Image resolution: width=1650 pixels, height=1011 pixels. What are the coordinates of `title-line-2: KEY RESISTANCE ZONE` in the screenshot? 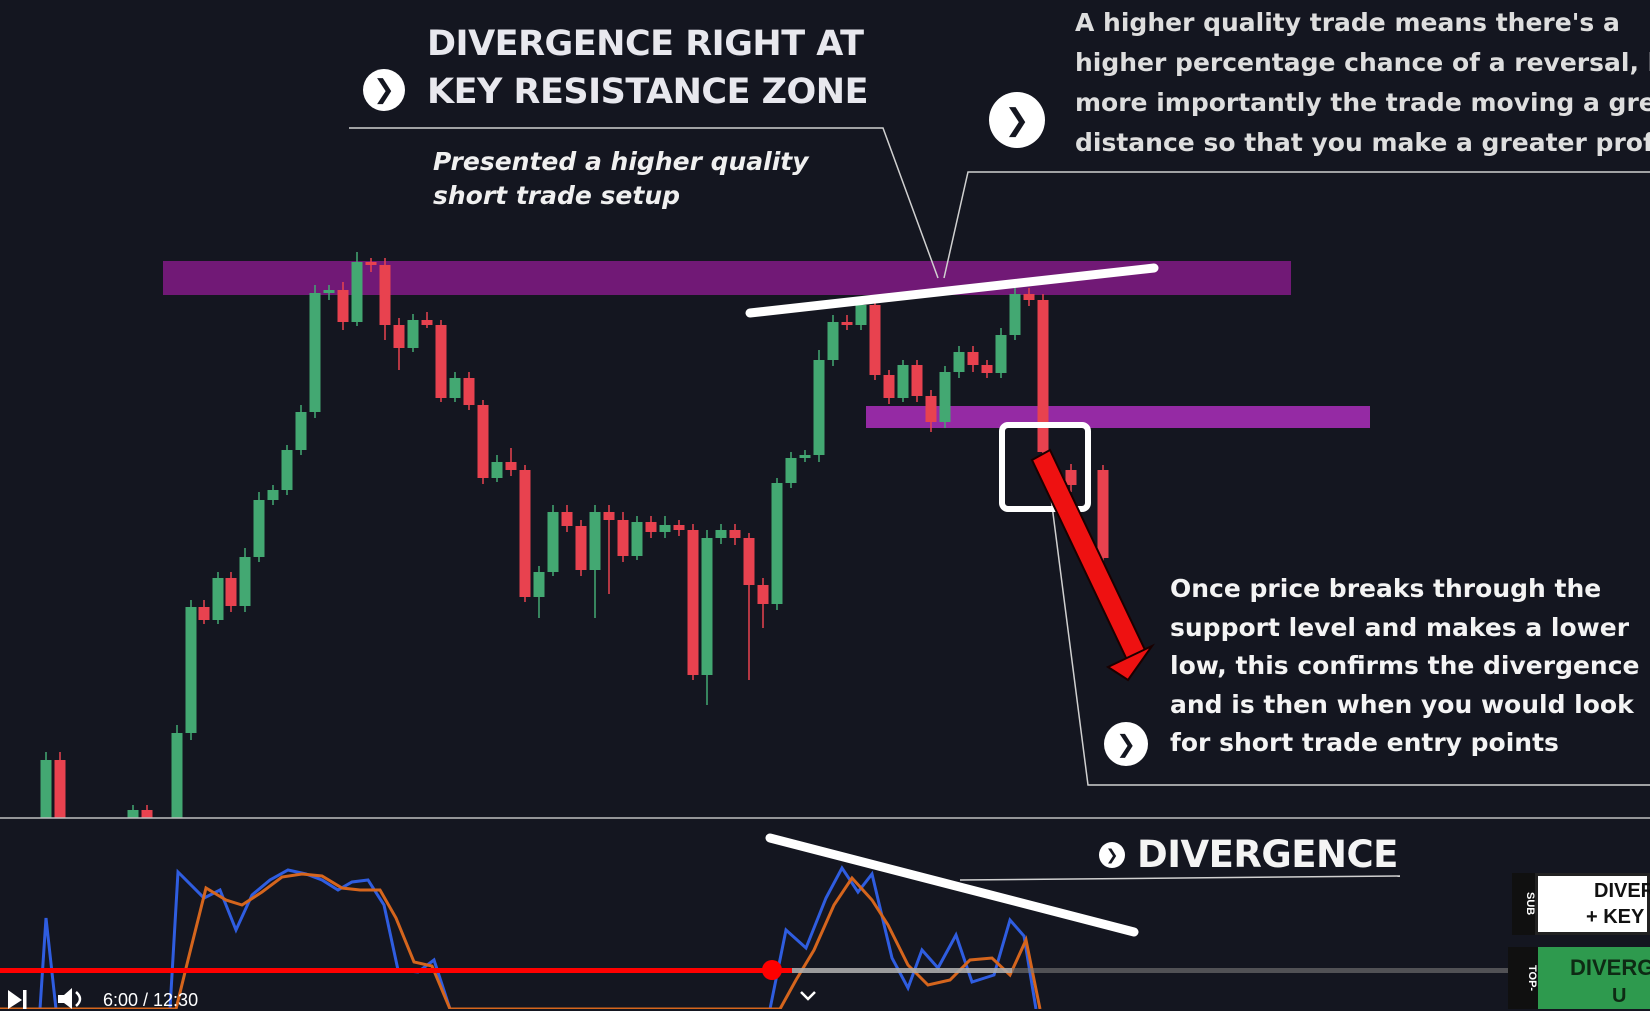 It's located at (648, 92).